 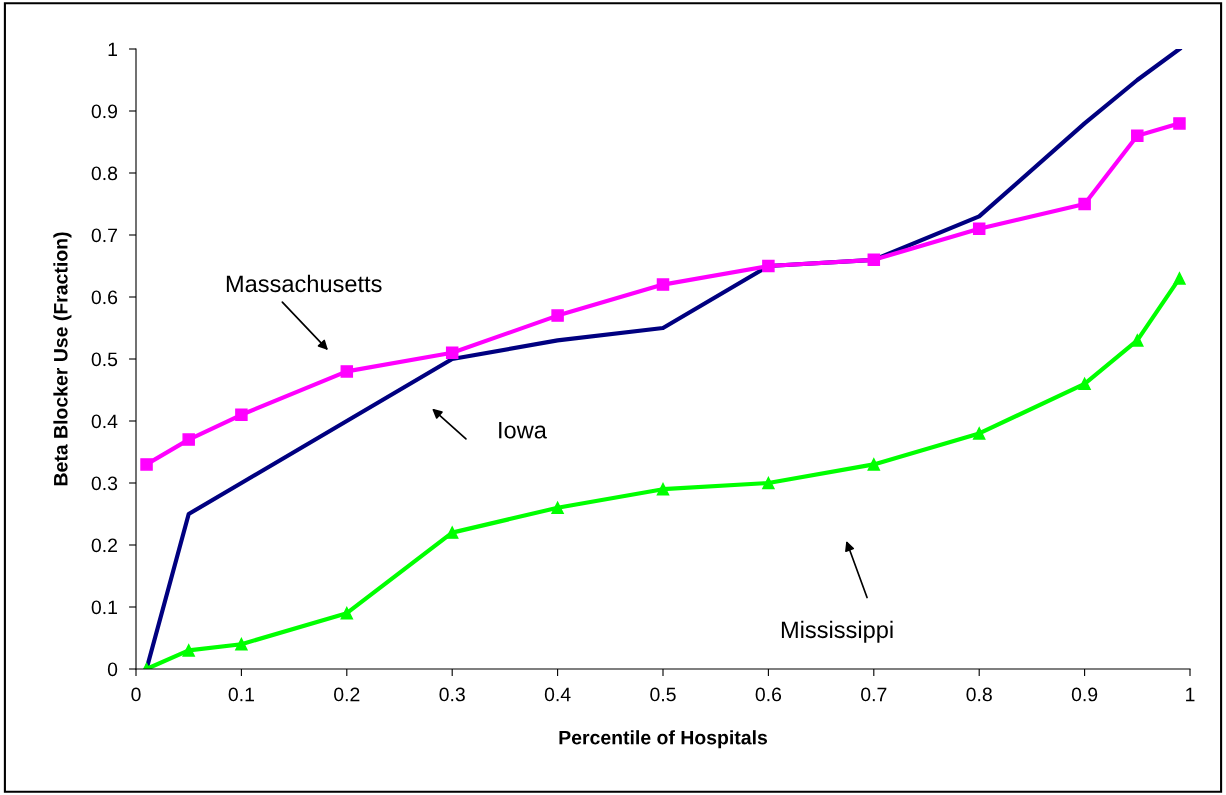 I want to click on y-tick-label: 0.4, so click(x=104, y=421).